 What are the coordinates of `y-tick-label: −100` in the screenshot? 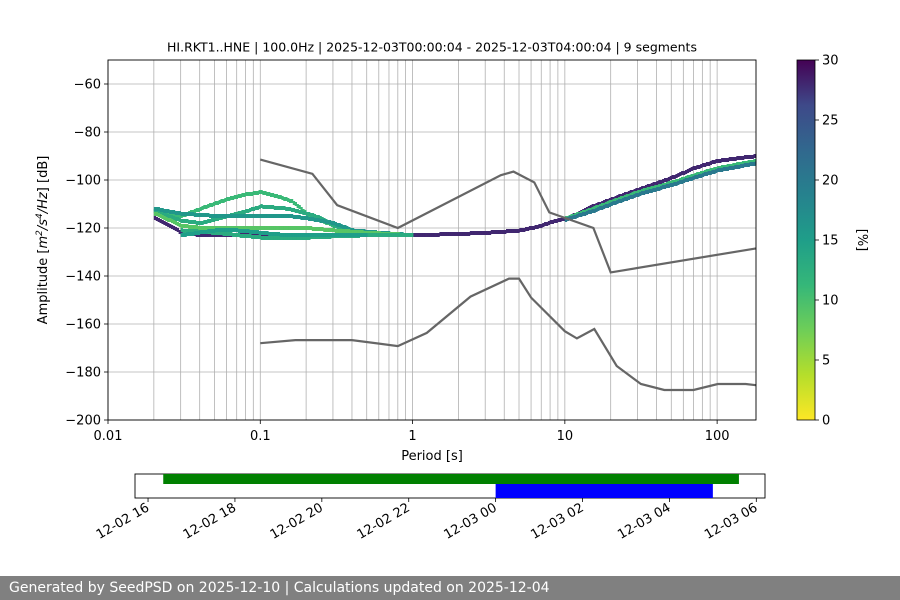 It's located at (83, 181).